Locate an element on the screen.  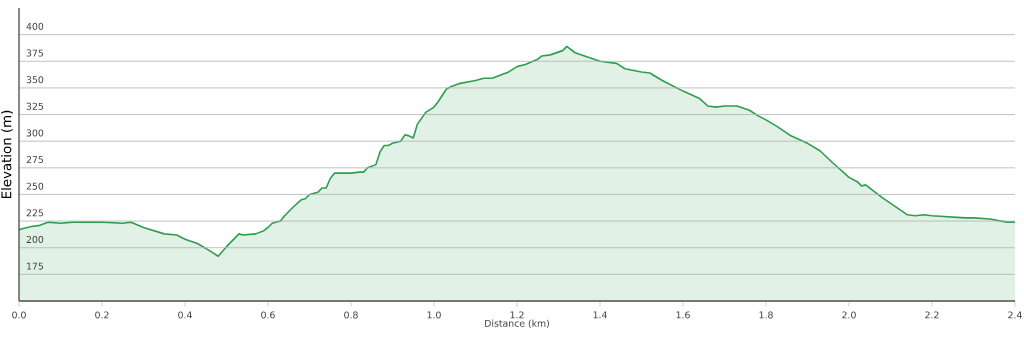
y-tick-label: 275 is located at coordinates (35, 160).